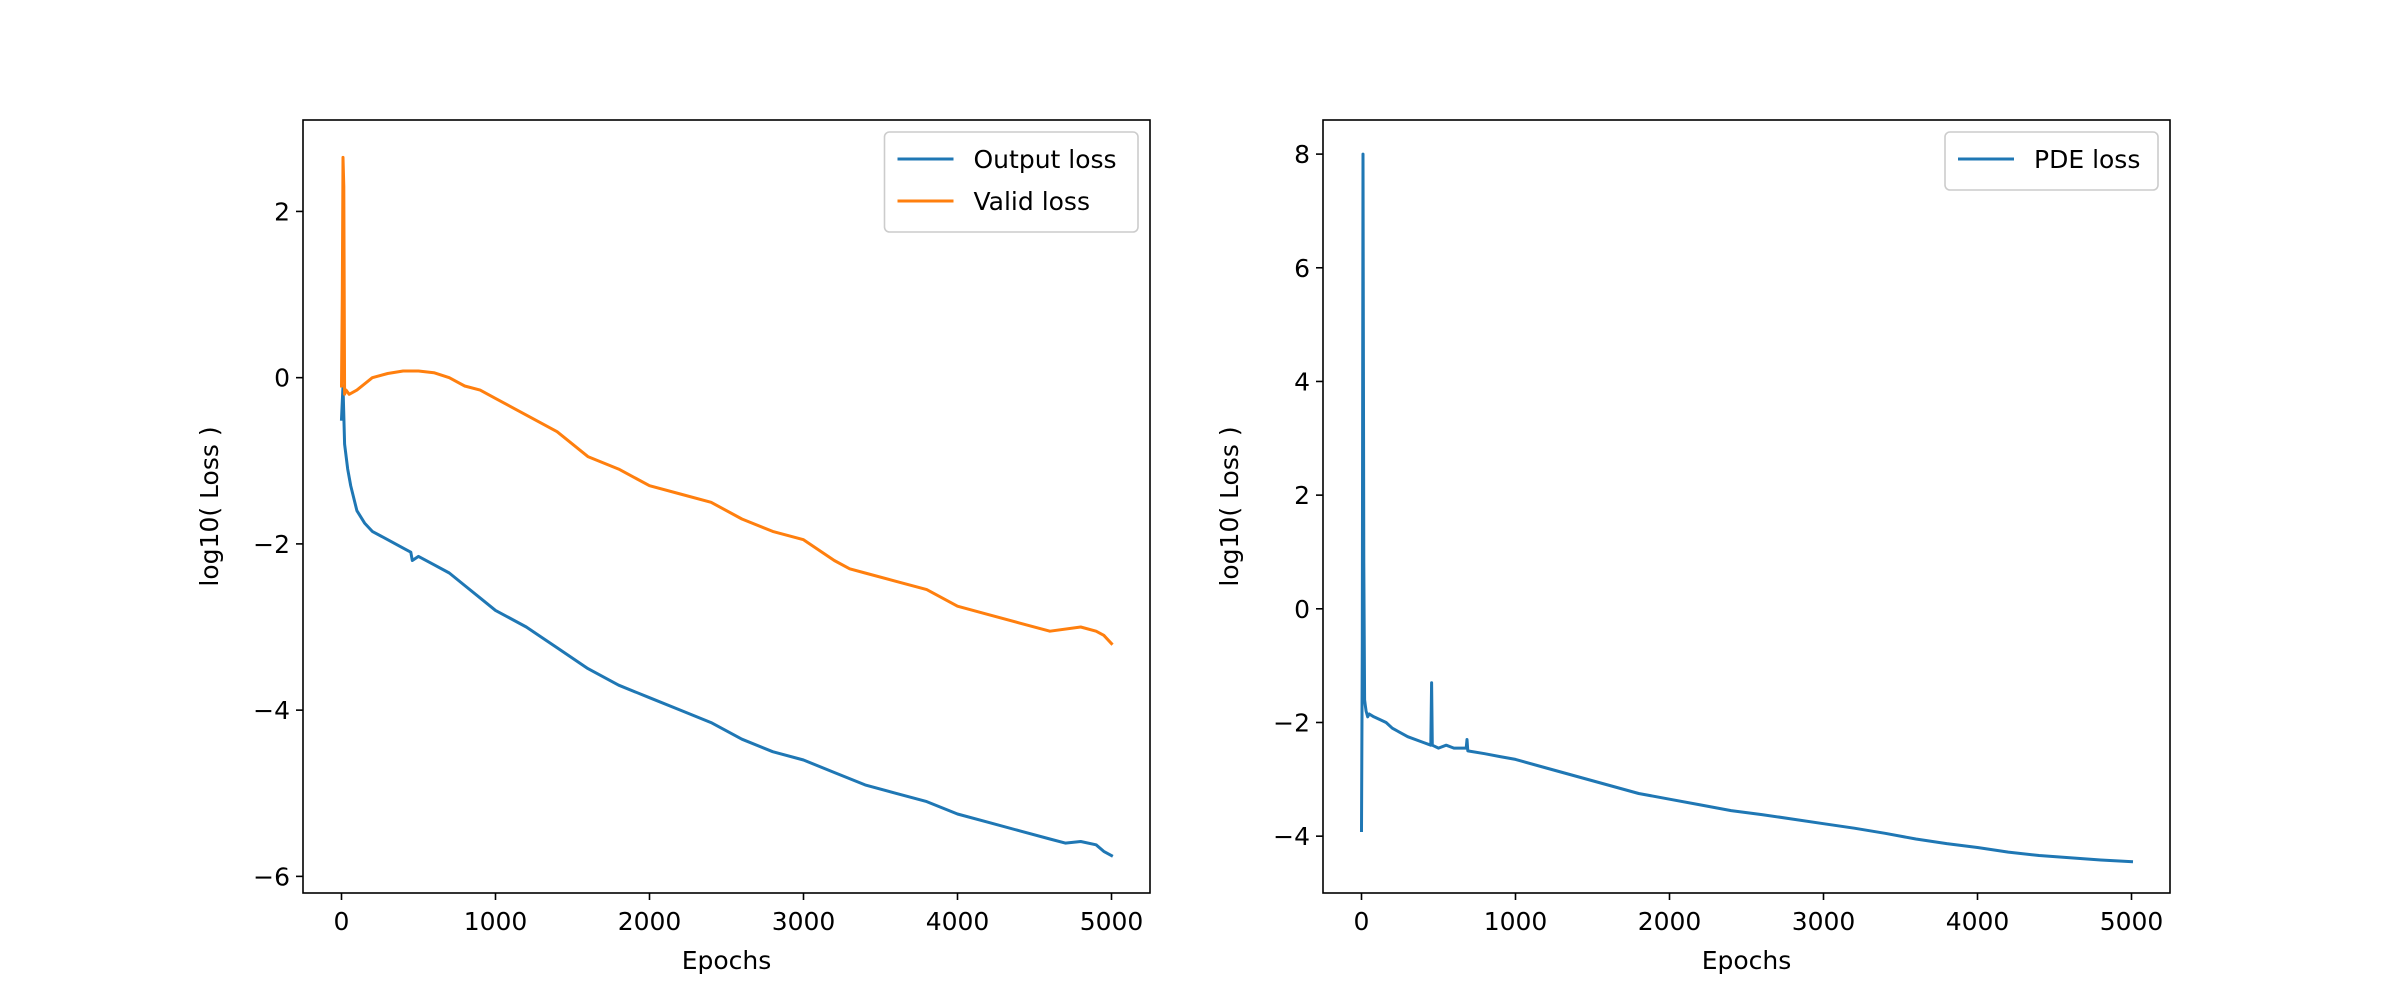 This screenshot has height=1000, width=2400. I want to click on legend-entry: Output loss, so click(1045, 159).